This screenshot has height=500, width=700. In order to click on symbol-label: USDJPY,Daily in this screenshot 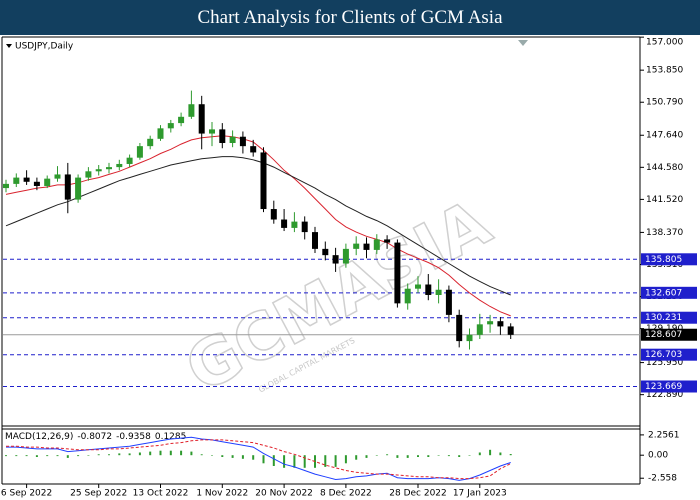, I will do `click(44, 47)`.